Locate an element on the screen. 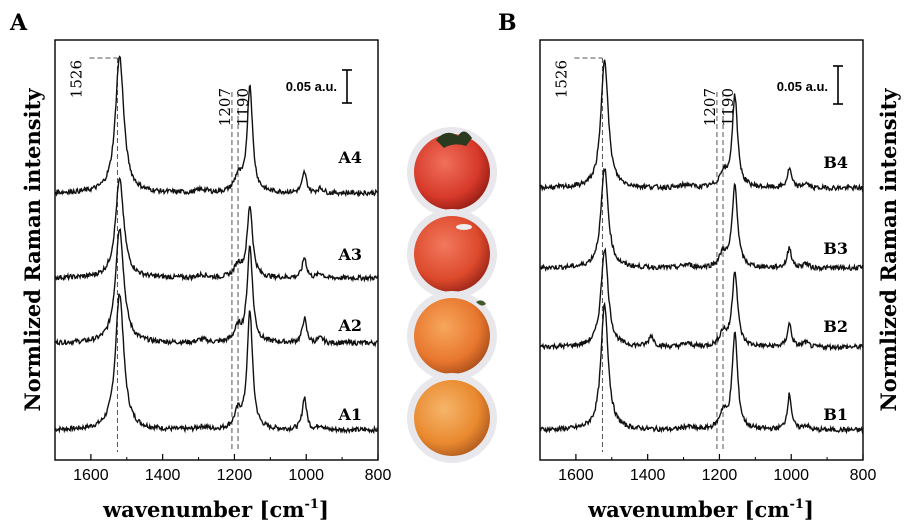 The image size is (907, 527). series-label: A4 is located at coordinates (349, 157).